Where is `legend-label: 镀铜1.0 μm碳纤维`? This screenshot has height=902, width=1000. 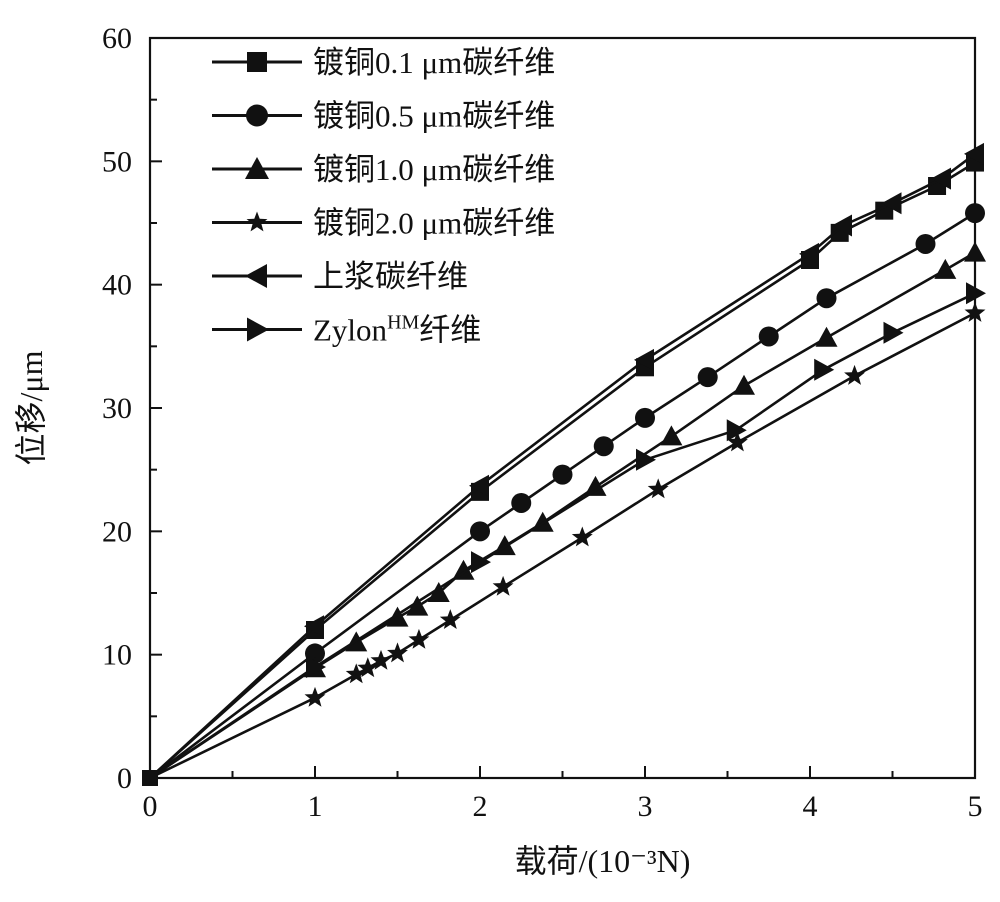 legend-label: 镀铜1.0 μm碳纤维 is located at coordinates (434, 169).